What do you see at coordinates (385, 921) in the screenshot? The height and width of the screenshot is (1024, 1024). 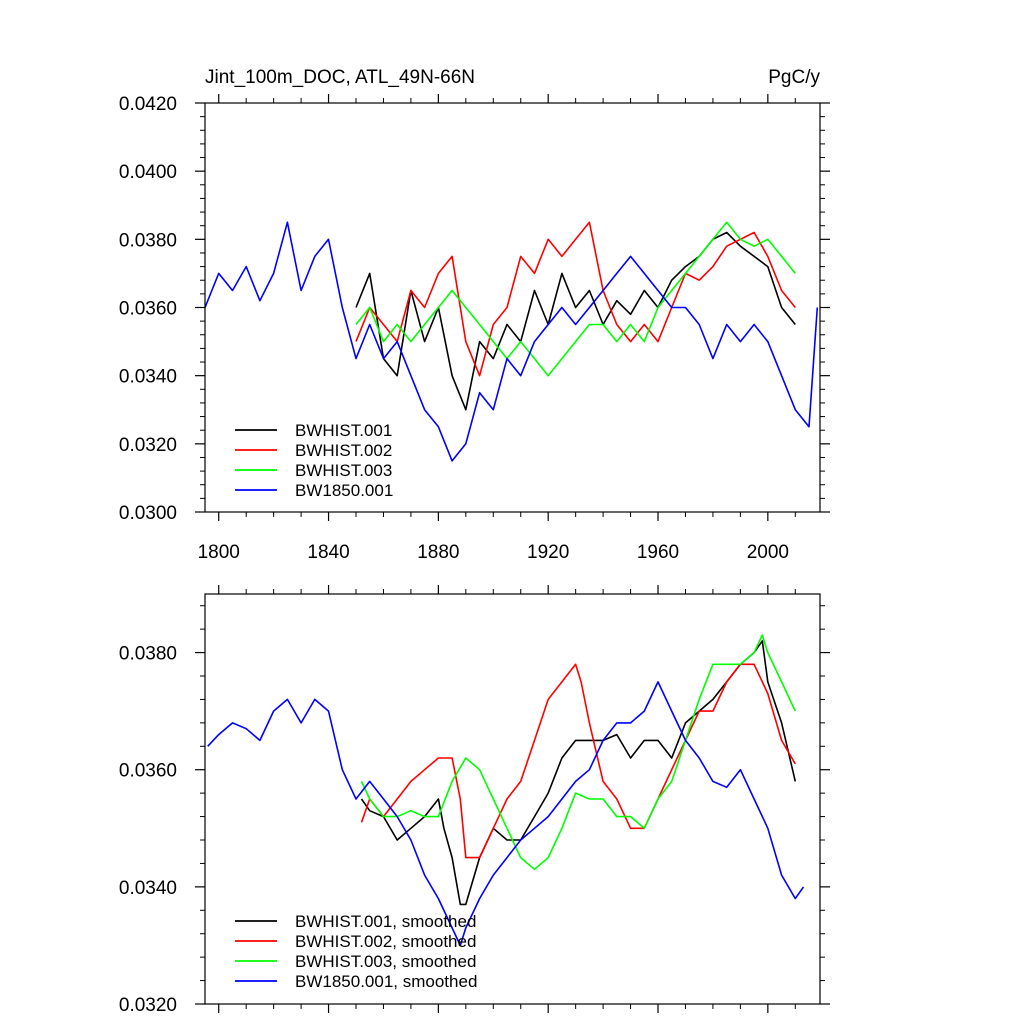 I see `bottom-legend-label-0: BWHIST.001, smoothed` at bounding box center [385, 921].